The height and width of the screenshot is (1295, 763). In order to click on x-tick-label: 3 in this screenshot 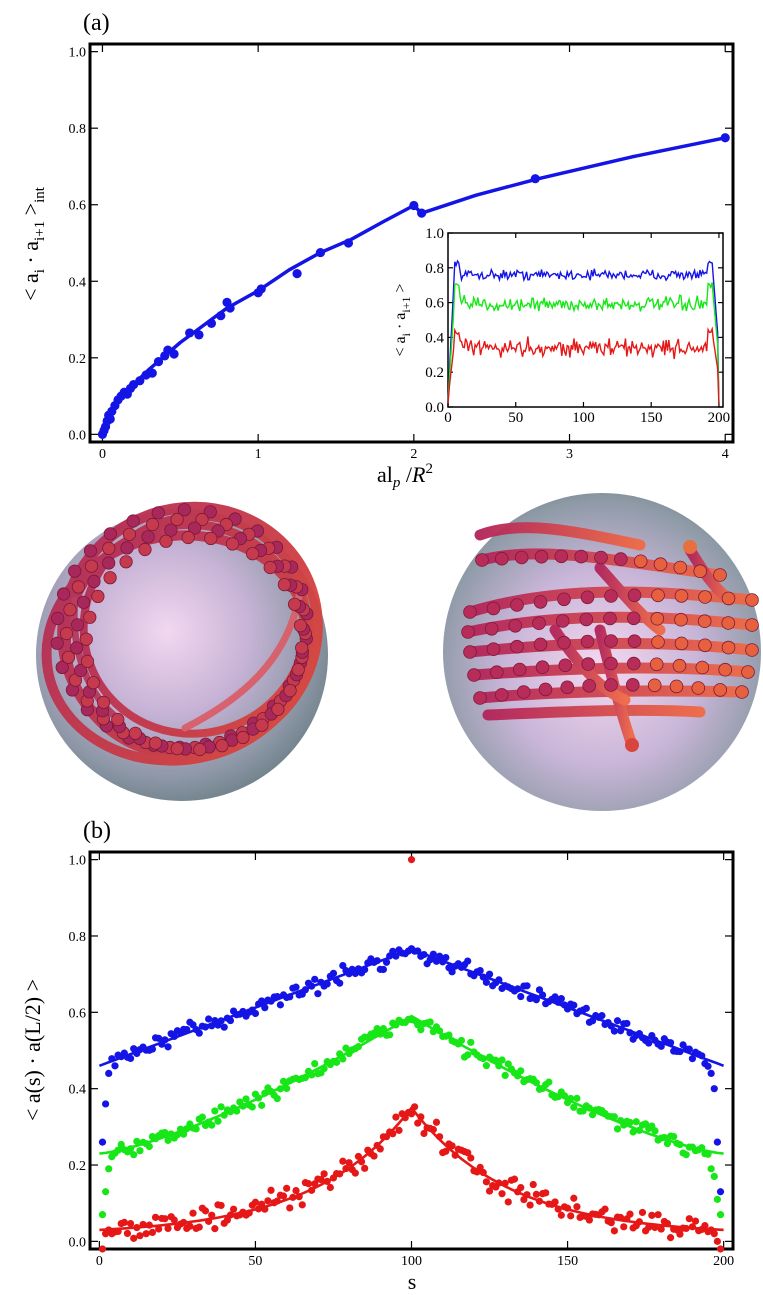, I will do `click(569, 454)`.